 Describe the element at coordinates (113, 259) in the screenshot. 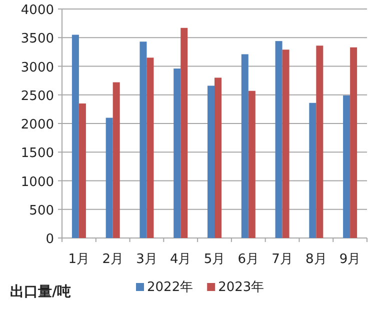

I see `x-tick-label: 2月` at that location.